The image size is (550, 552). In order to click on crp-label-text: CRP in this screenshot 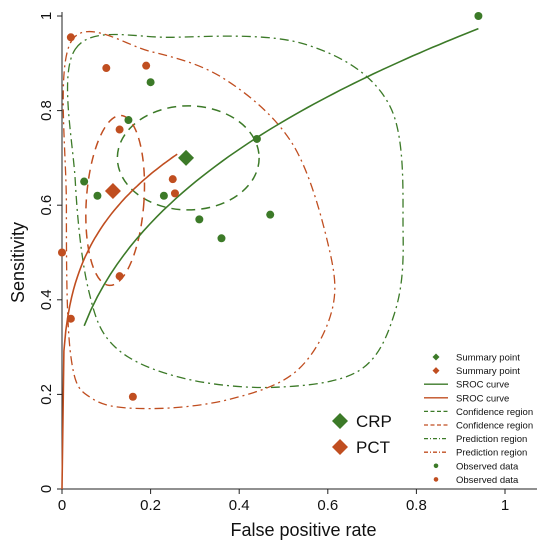, I will do `click(374, 421)`.